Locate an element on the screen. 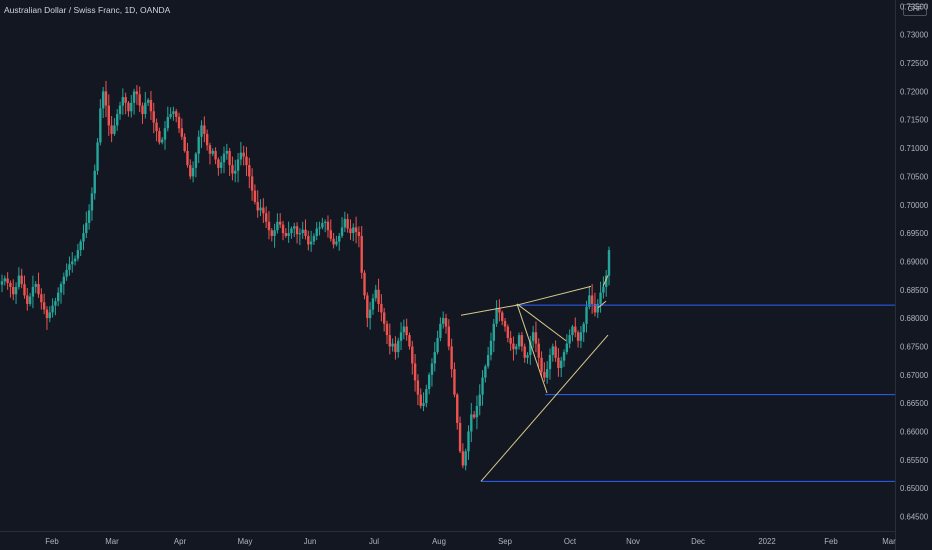 The height and width of the screenshot is (550, 932). currency-badge: CHF is located at coordinates (915, 10).